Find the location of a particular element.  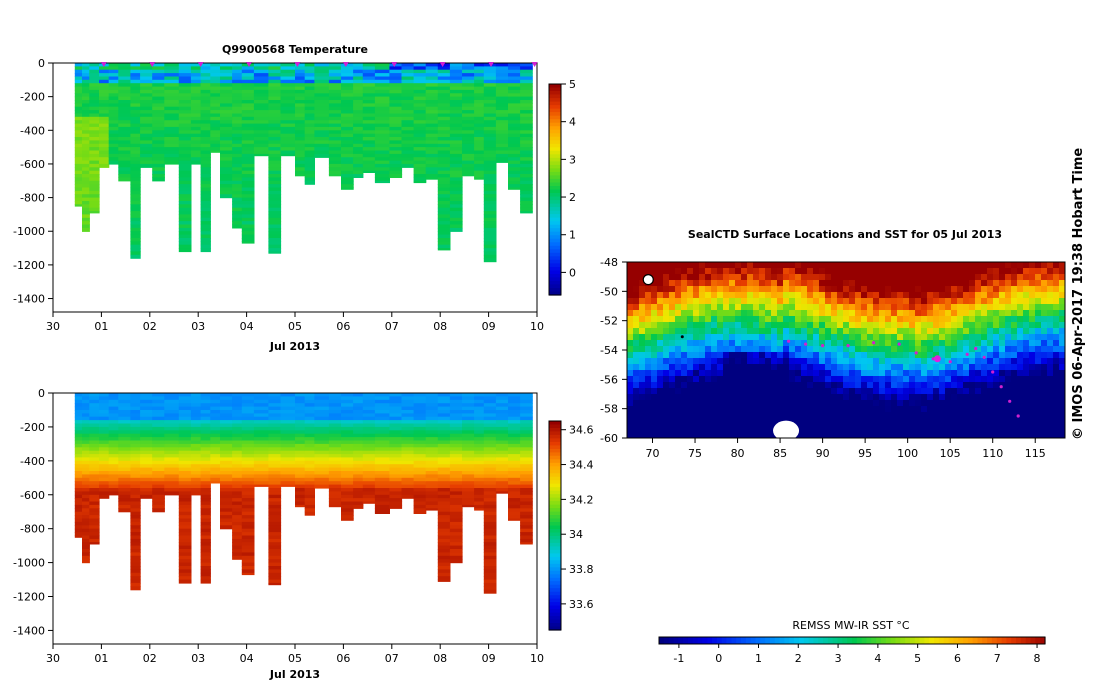

temperature-y-ticks: 0-200-400-600-800-1000-1200-1400 is located at coordinates (33, 181).